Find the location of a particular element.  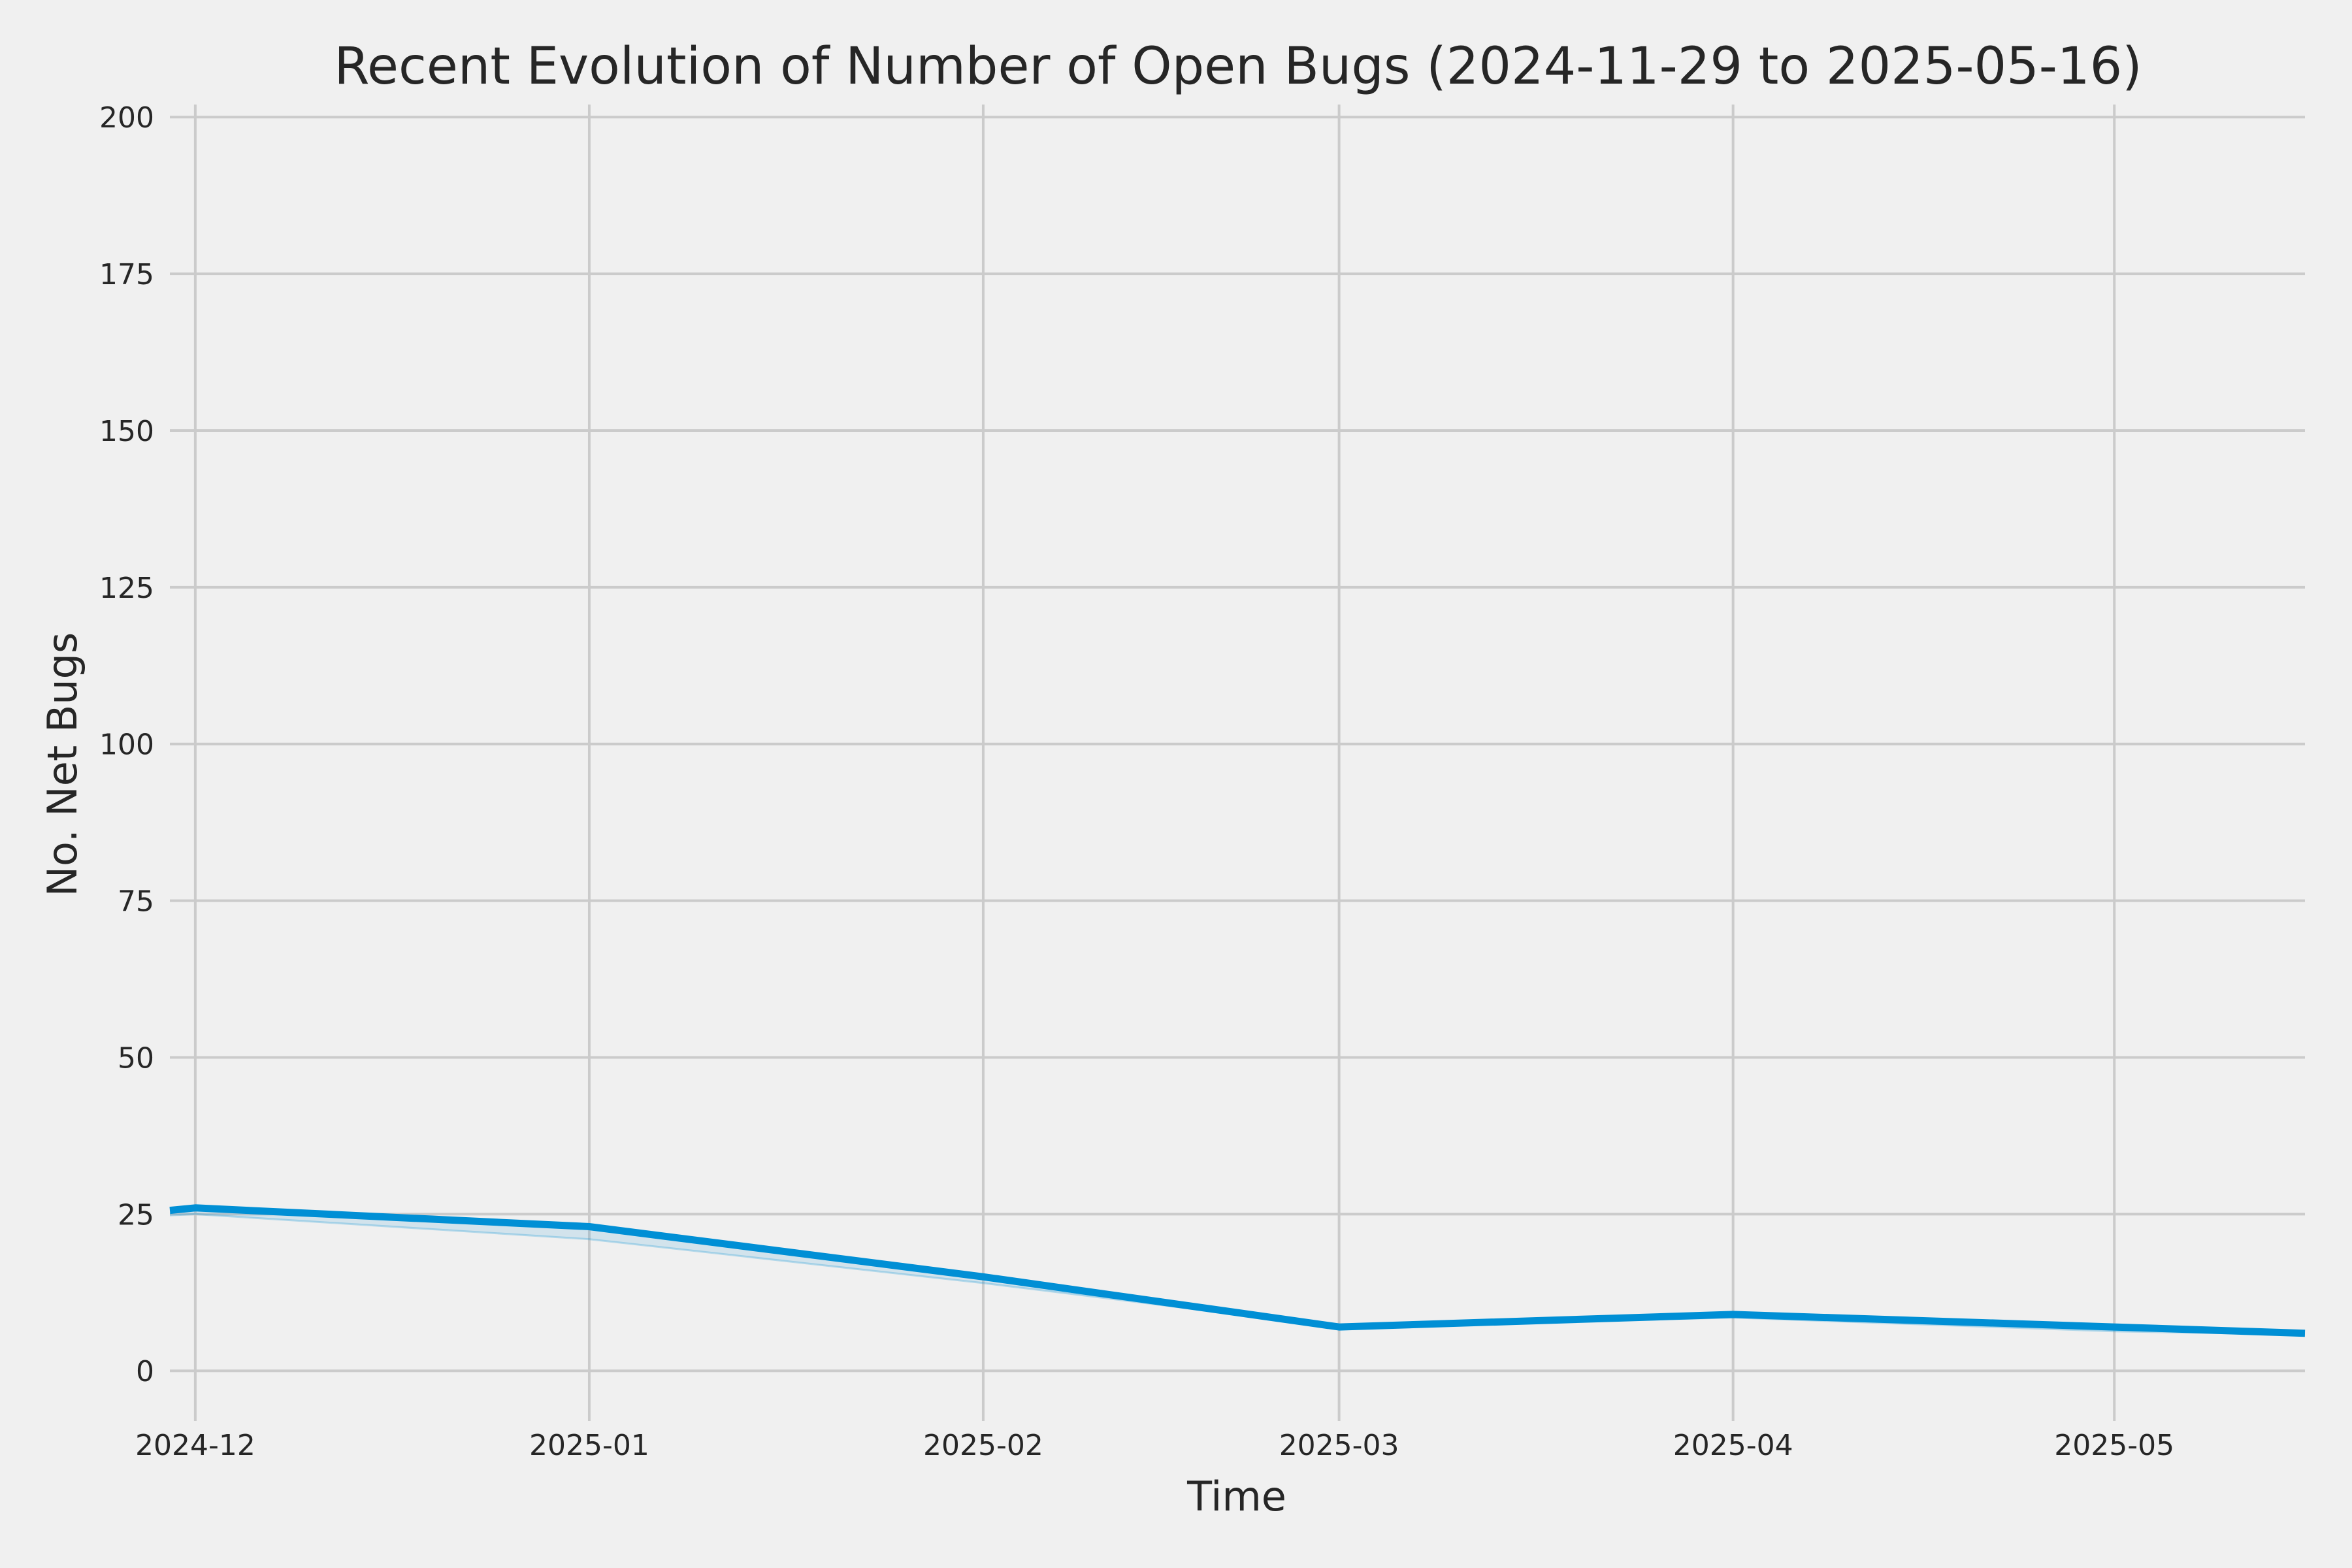

x-tick-label: 2025-02 is located at coordinates (983, 1445).